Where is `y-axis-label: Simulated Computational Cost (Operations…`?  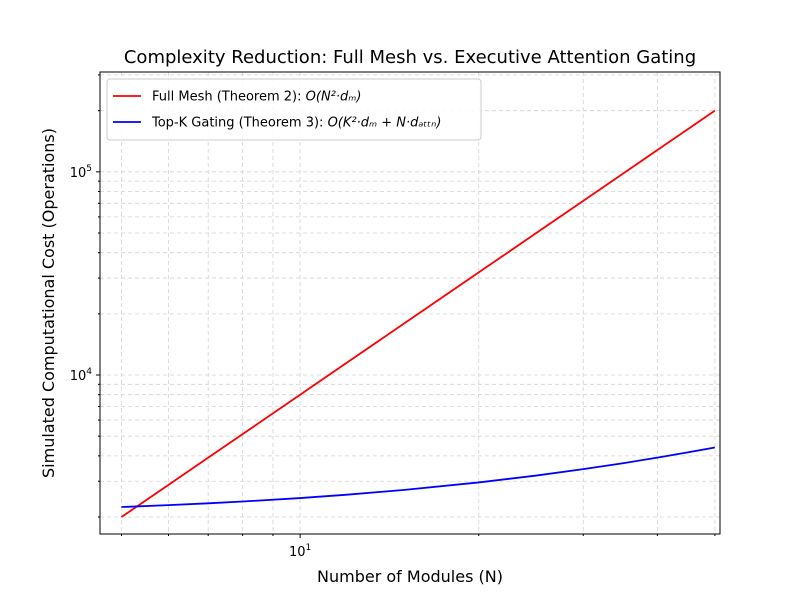 y-axis-label: Simulated Computational Cost (Operations… is located at coordinates (48, 303).